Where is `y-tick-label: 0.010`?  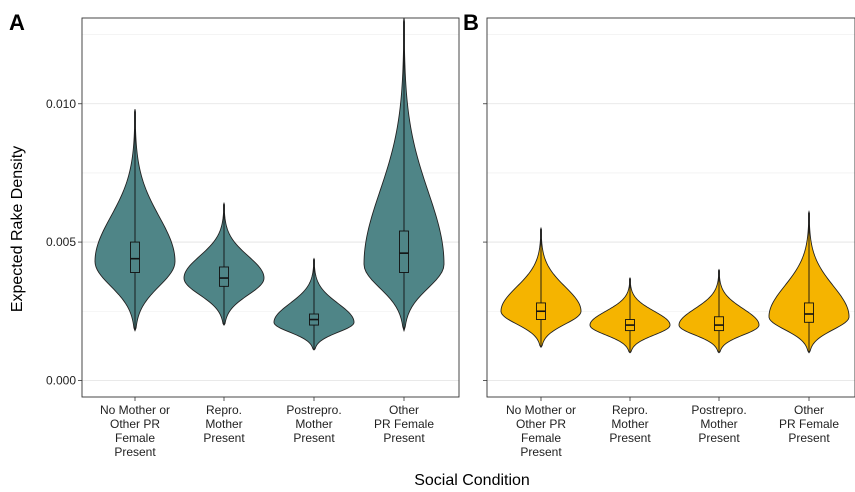
y-tick-label: 0.010 is located at coordinates (61, 104).